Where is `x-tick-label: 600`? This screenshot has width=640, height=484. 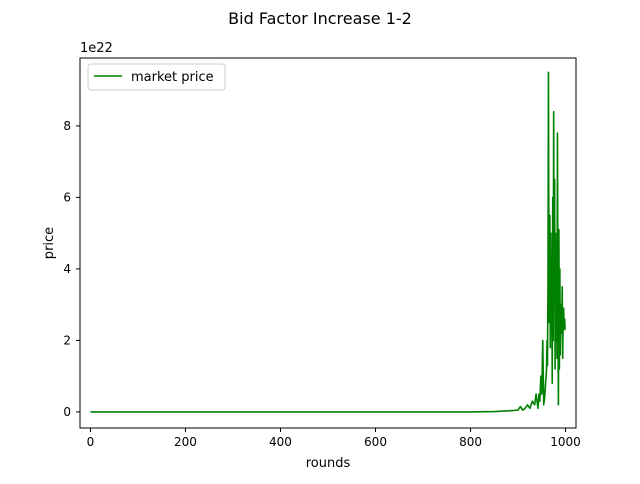
x-tick-label: 600 is located at coordinates (375, 442).